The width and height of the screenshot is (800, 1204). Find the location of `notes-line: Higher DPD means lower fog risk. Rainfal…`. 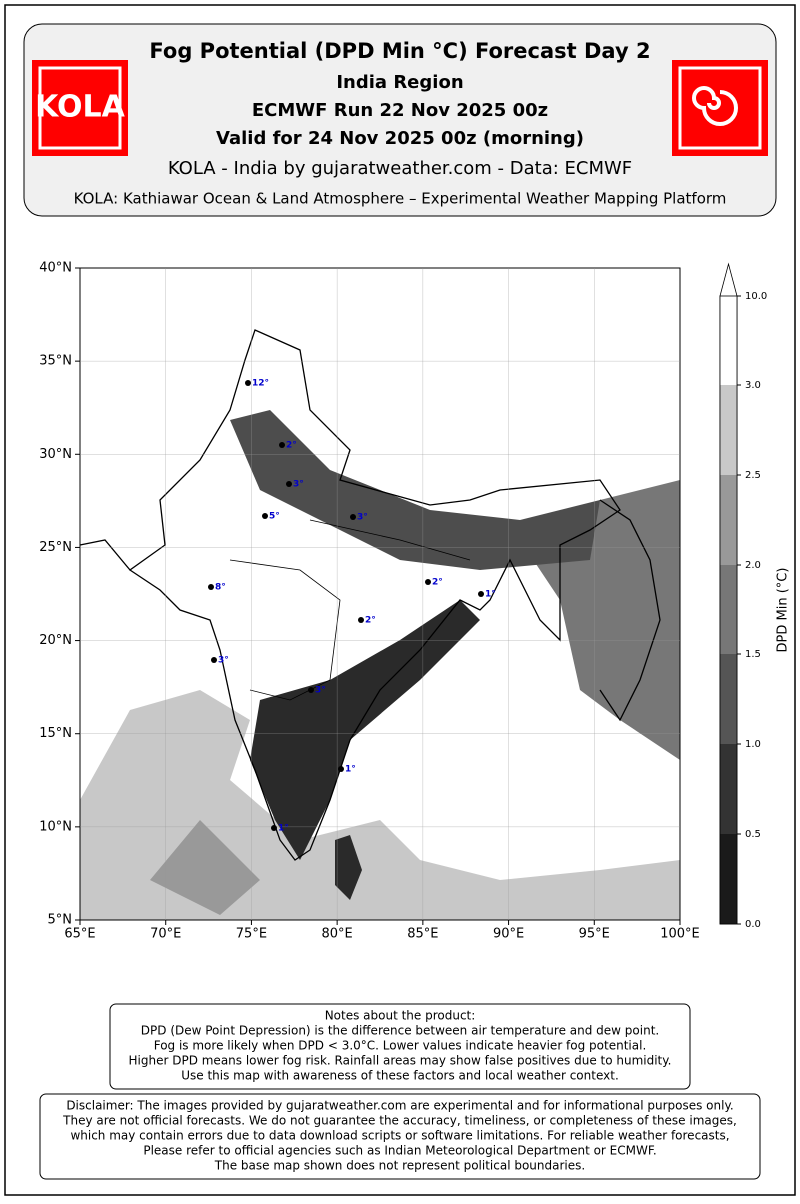

notes-line: Higher DPD means lower fog risk. Rainfal… is located at coordinates (400, 1061).